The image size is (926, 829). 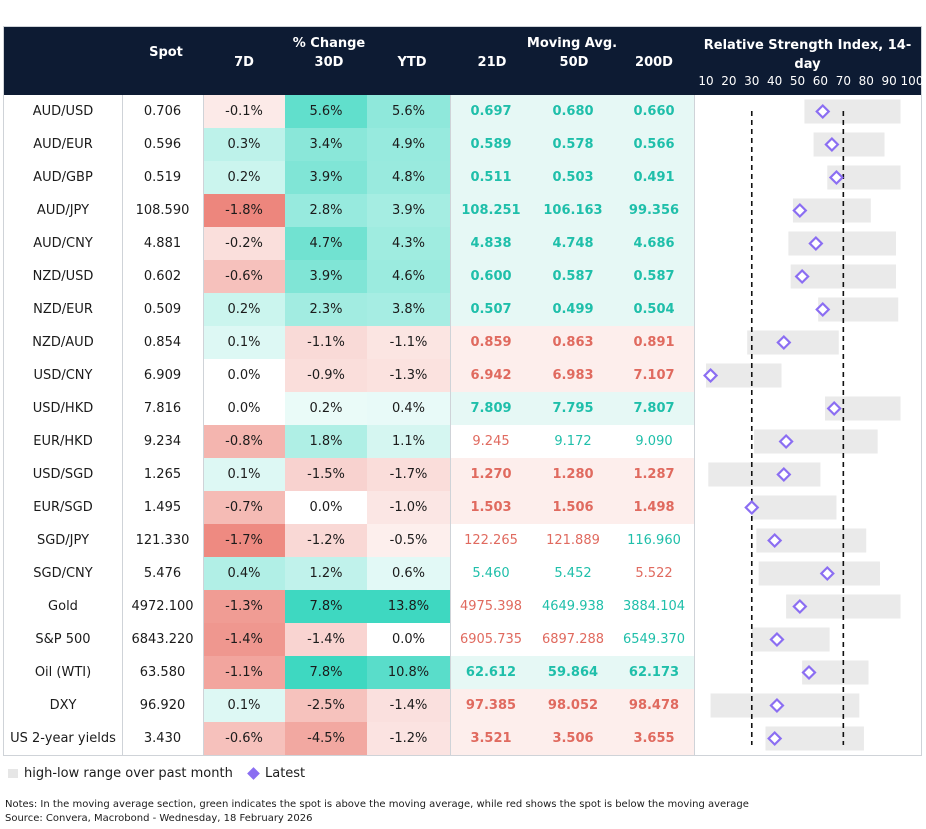 What do you see at coordinates (128, 773) in the screenshot?
I see `legend-range-label: high-low range over past month` at bounding box center [128, 773].